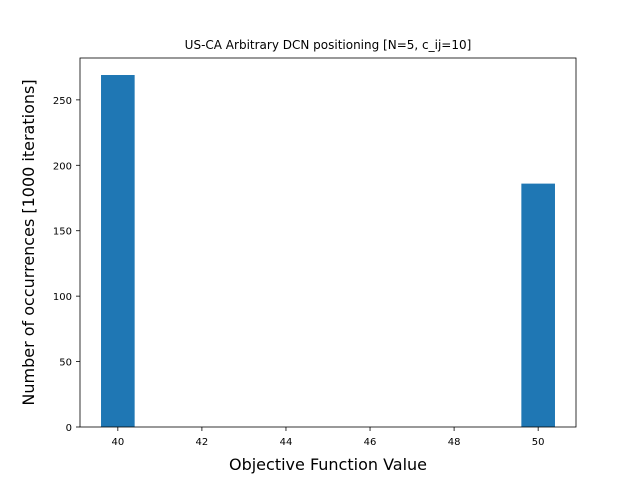  What do you see at coordinates (328, 464) in the screenshot?
I see `x-axis-label: Objective Function Value` at bounding box center [328, 464].